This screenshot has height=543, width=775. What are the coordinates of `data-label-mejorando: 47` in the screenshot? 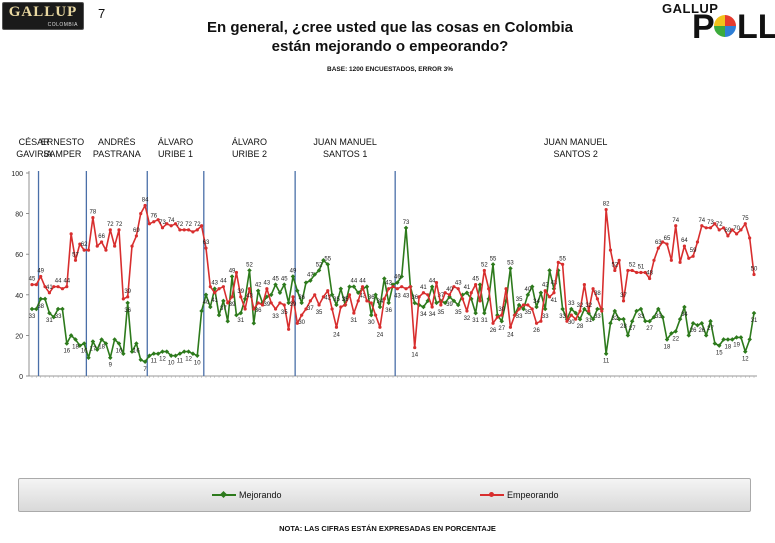 It's located at (310, 276).